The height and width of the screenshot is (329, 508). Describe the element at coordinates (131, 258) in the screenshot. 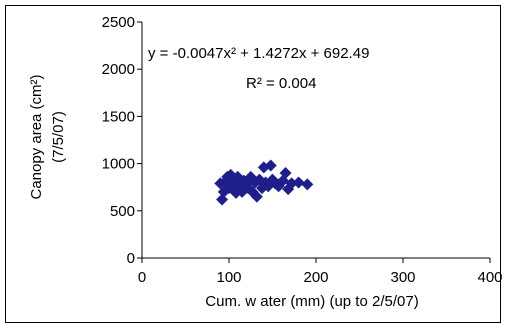

I see `y-tick-label: 0` at that location.